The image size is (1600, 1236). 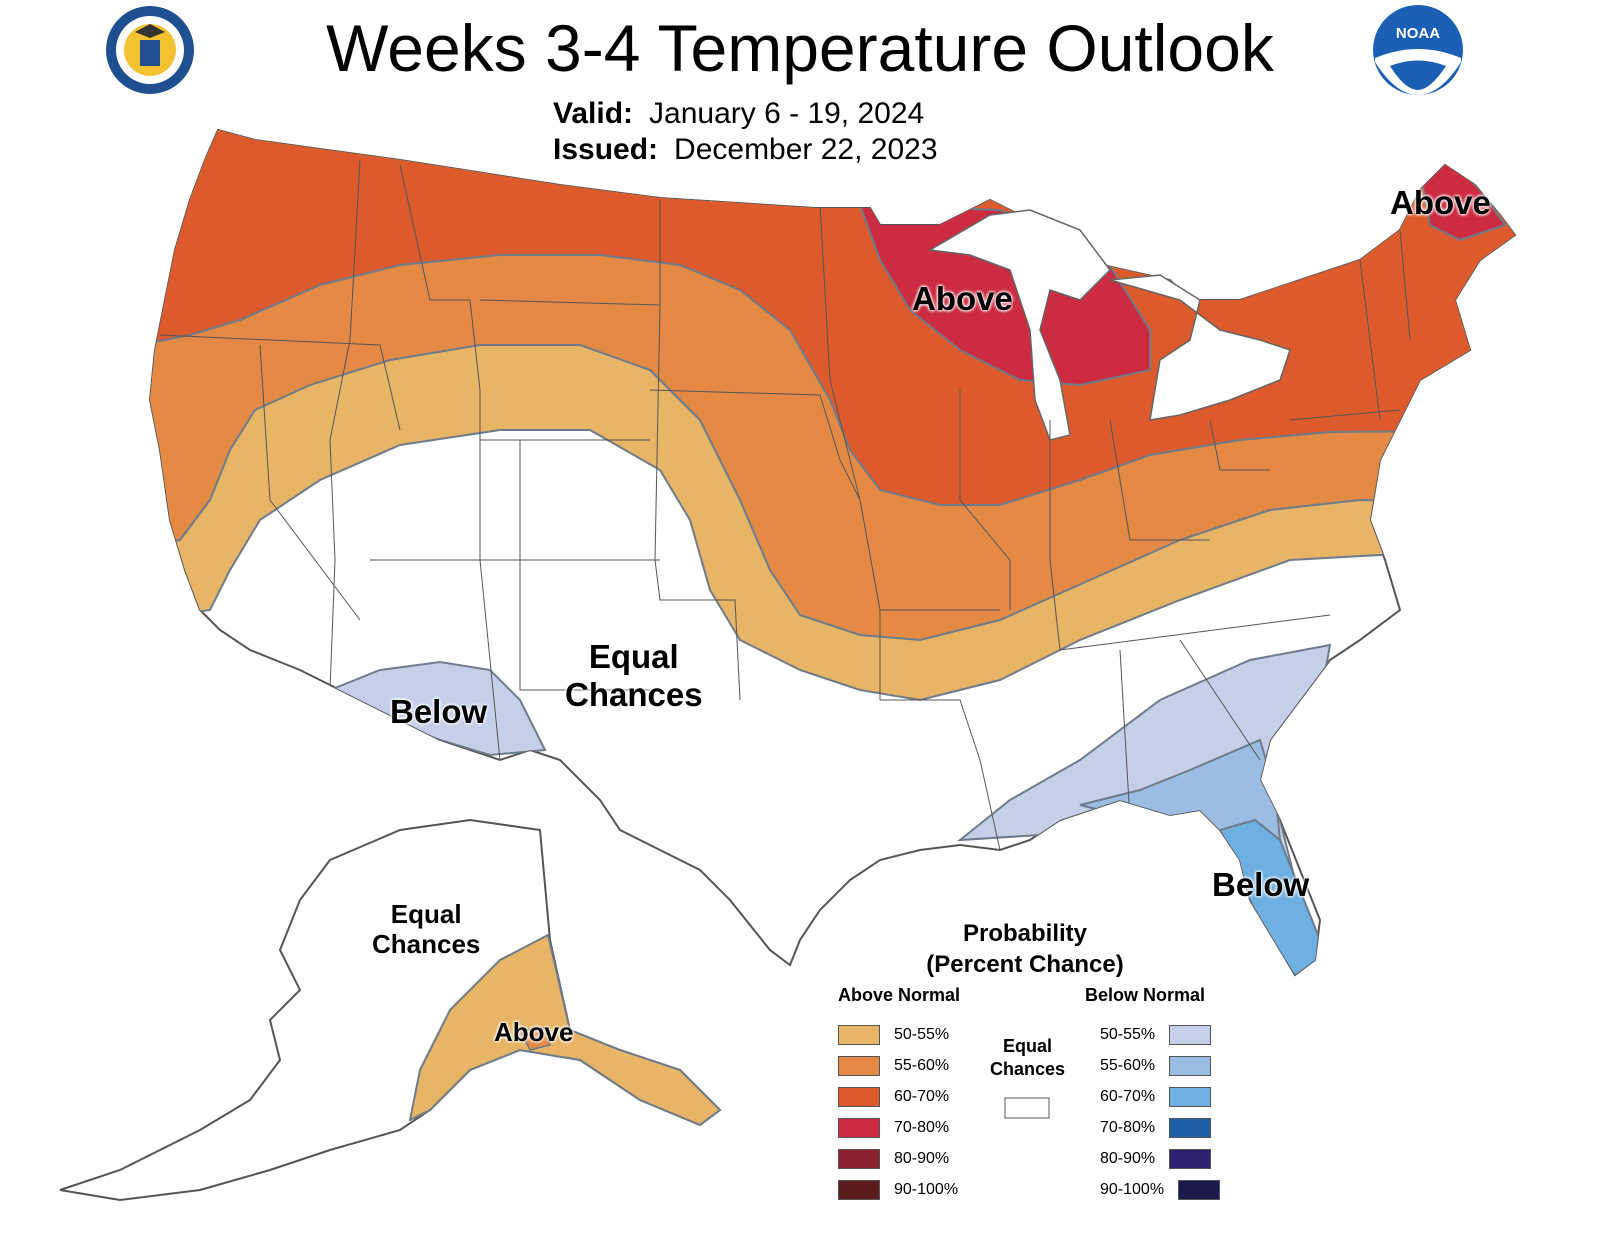 I want to click on valid-label: Valid:, so click(x=593, y=113).